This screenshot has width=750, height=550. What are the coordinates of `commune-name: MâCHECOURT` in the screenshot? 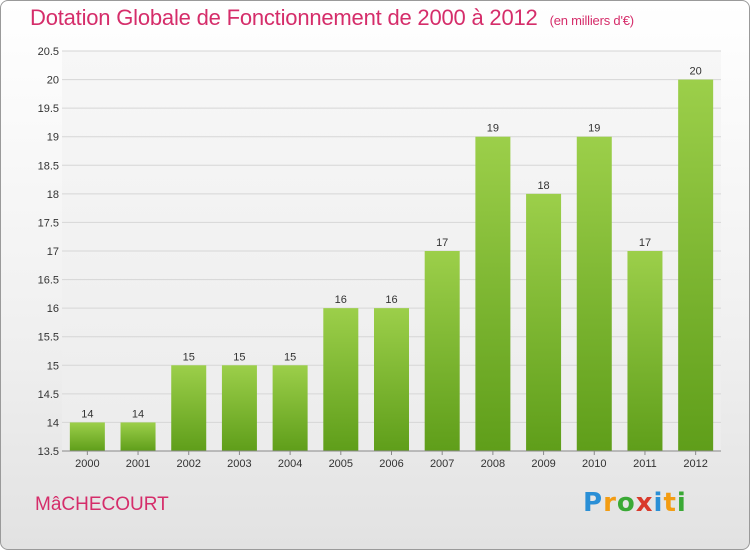 It's located at (102, 504).